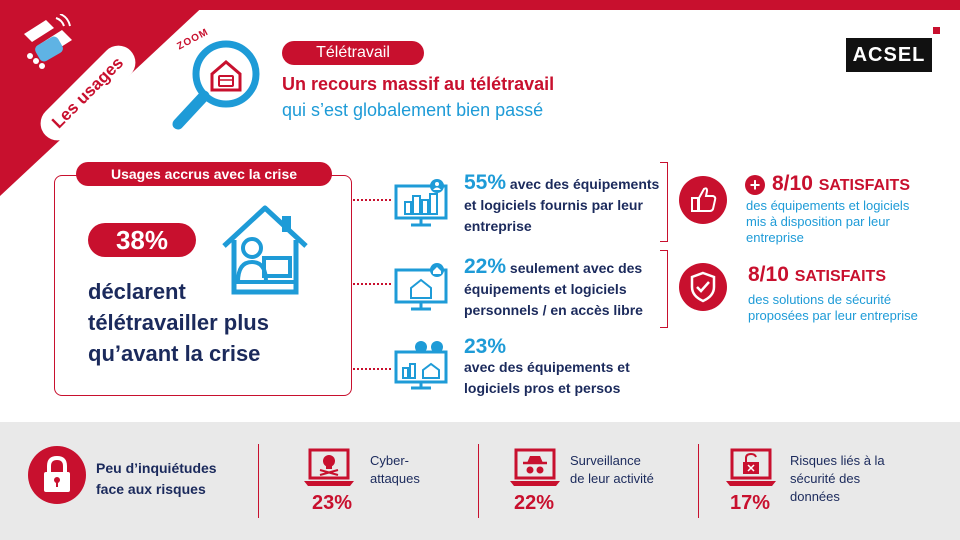  What do you see at coordinates (820, 299) in the screenshot?
I see `satisfaction-line: des solutions de sécurité` at bounding box center [820, 299].